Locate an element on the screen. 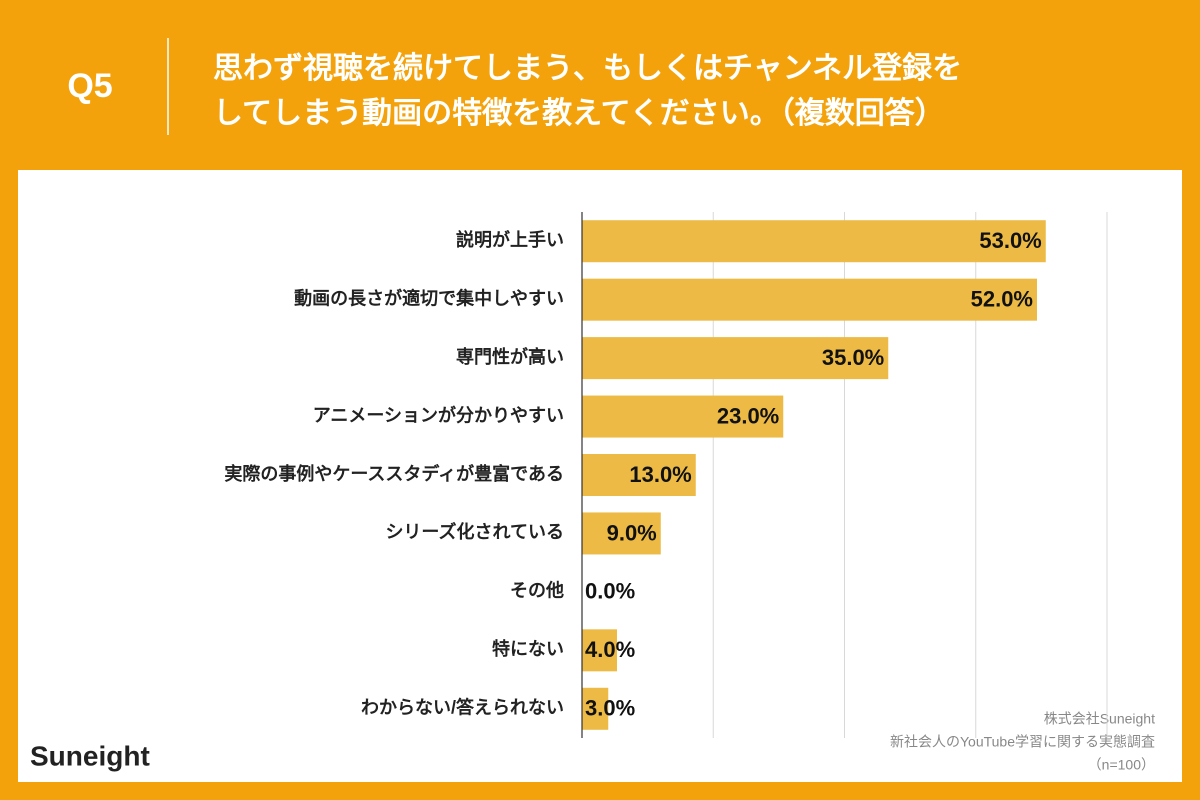  value-label: 0.0% is located at coordinates (610, 591).